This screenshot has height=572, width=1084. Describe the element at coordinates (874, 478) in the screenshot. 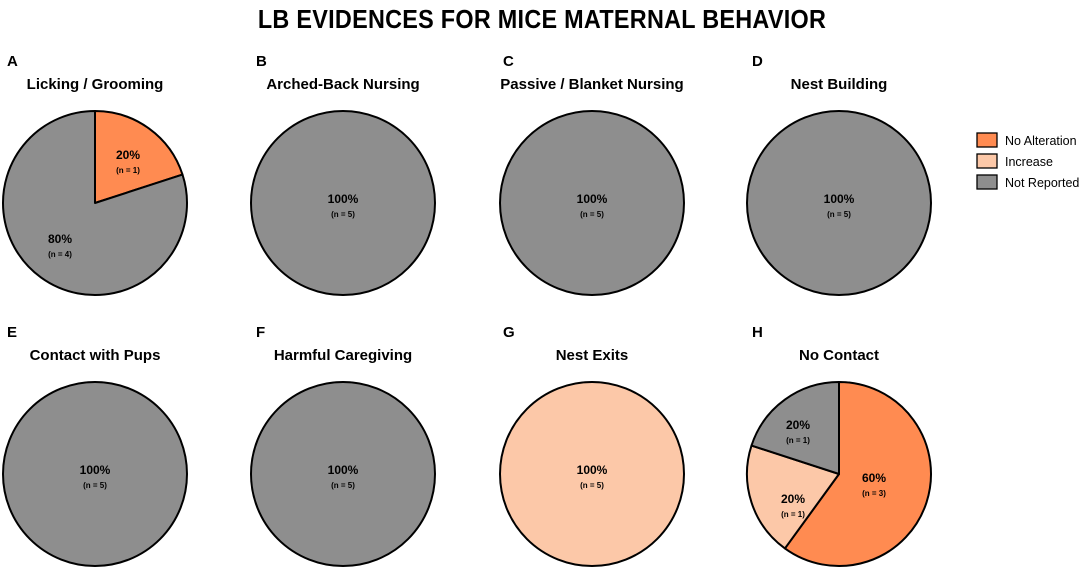

I see `slice-percent-label: 60%` at that location.